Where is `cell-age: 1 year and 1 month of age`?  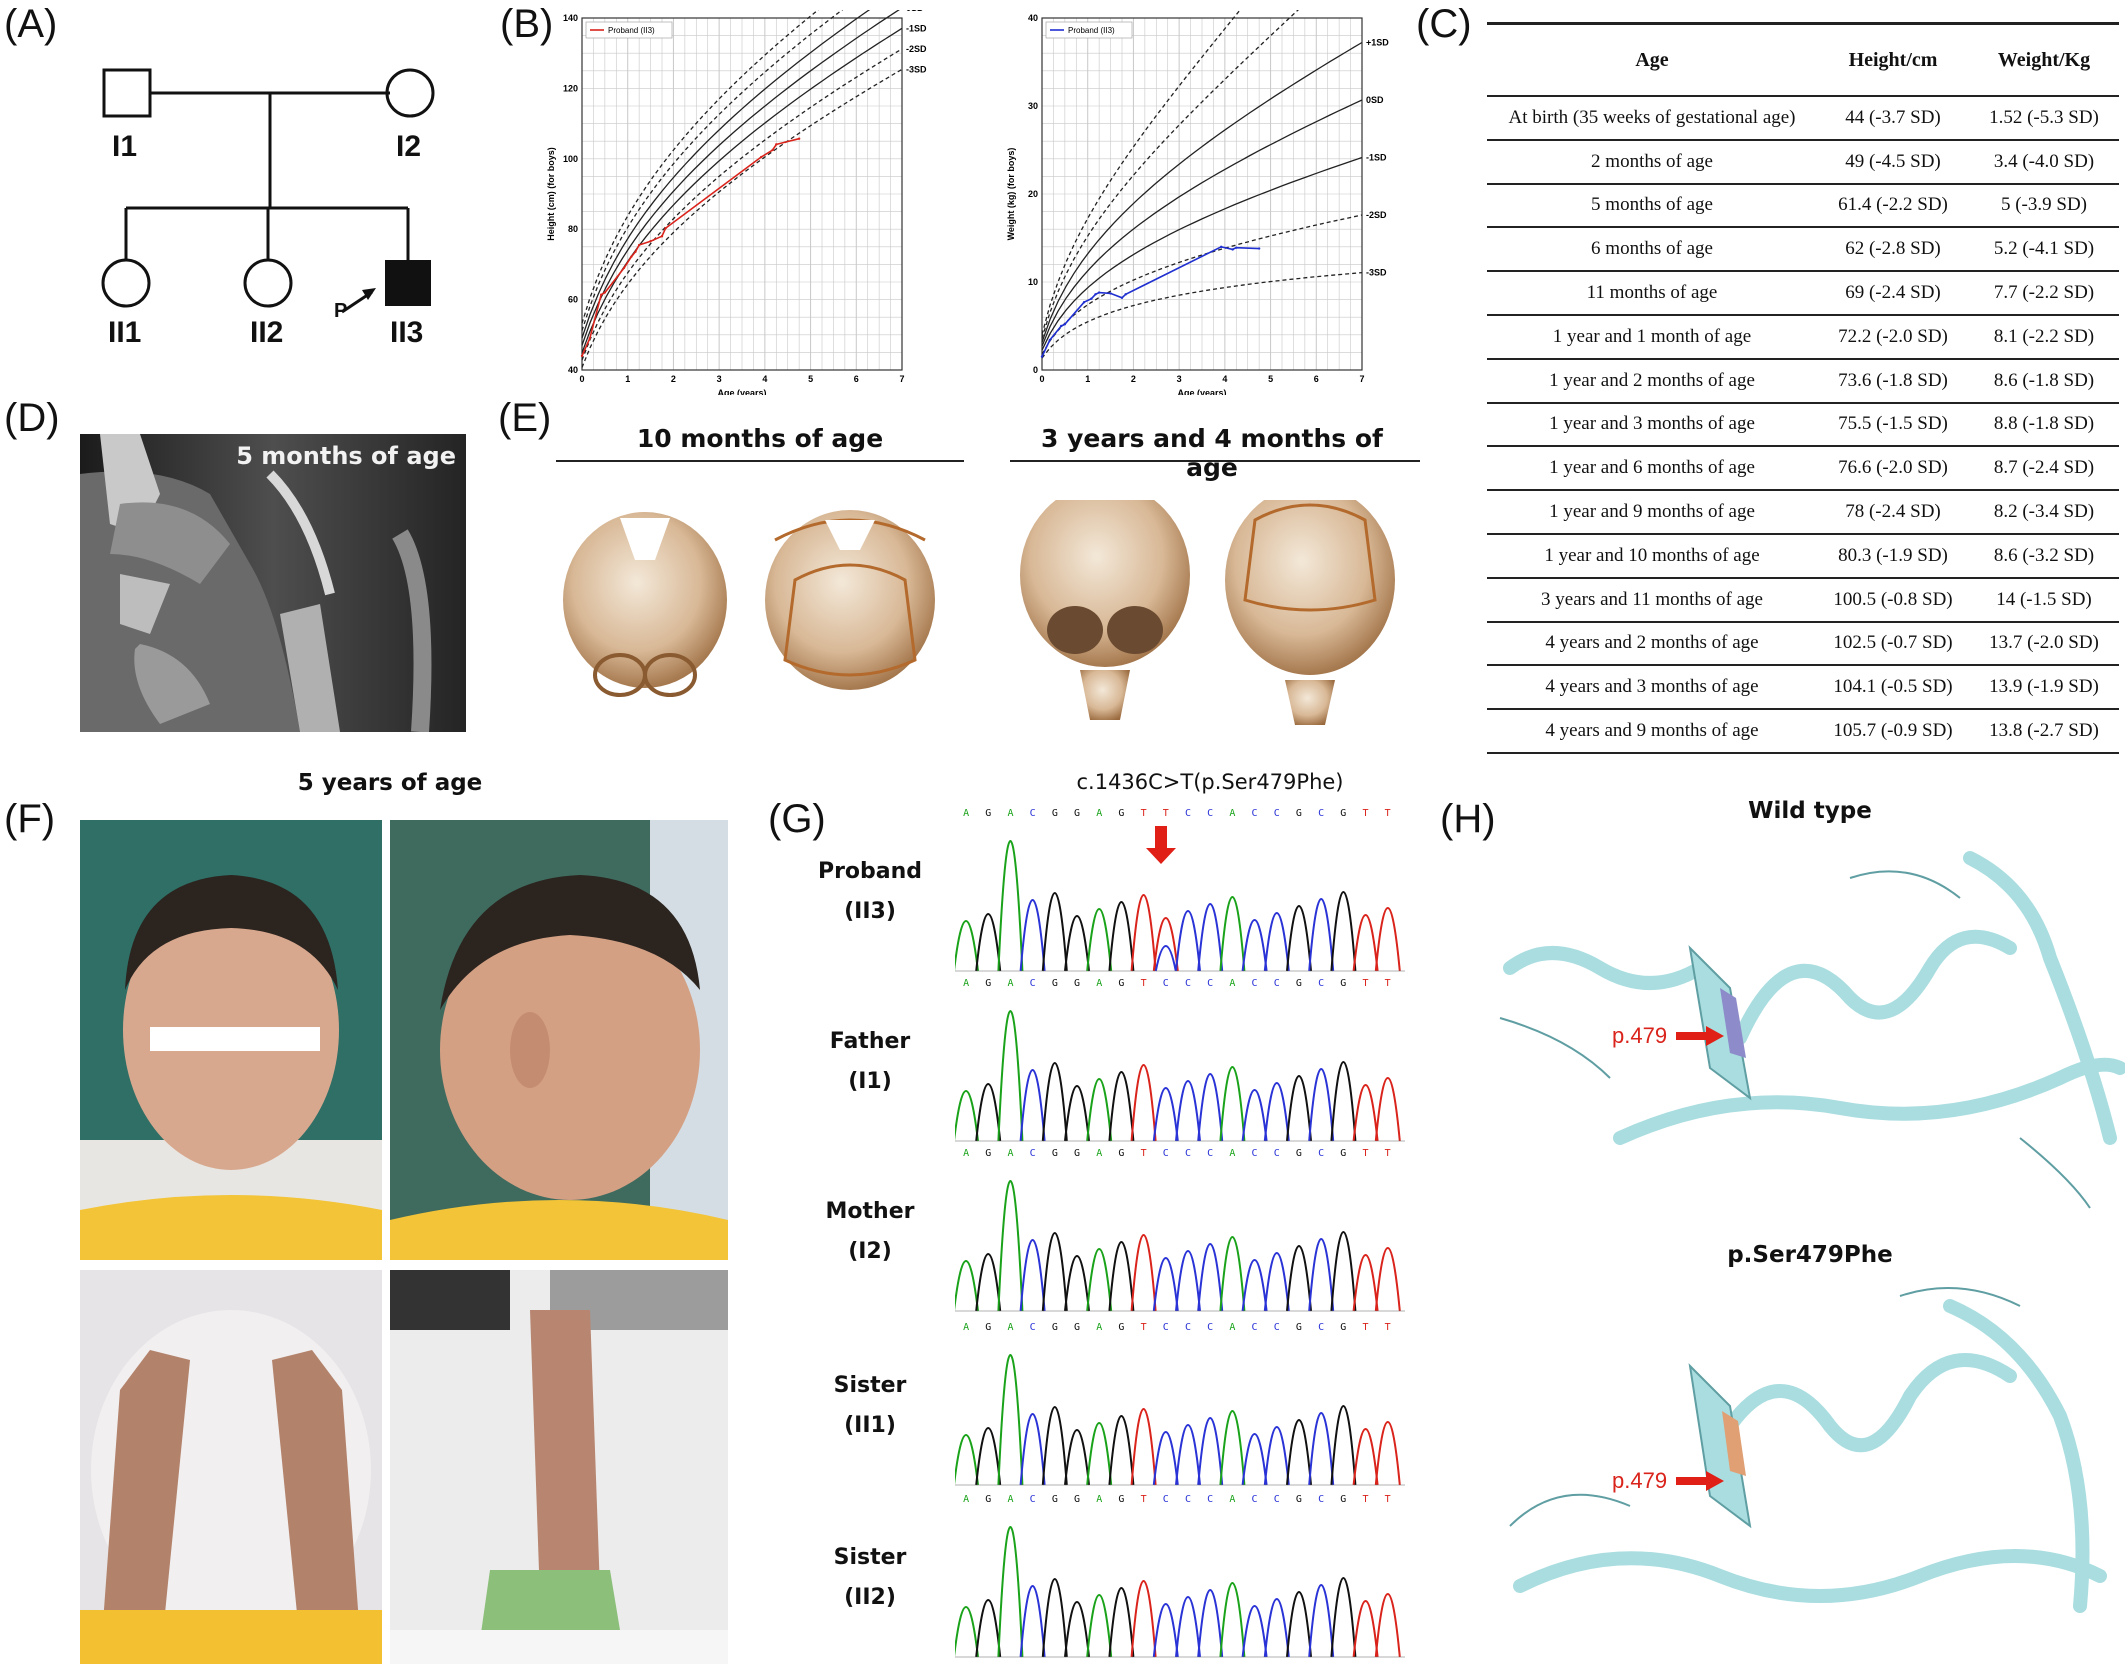 cell-age: 1 year and 1 month of age is located at coordinates (1652, 336).